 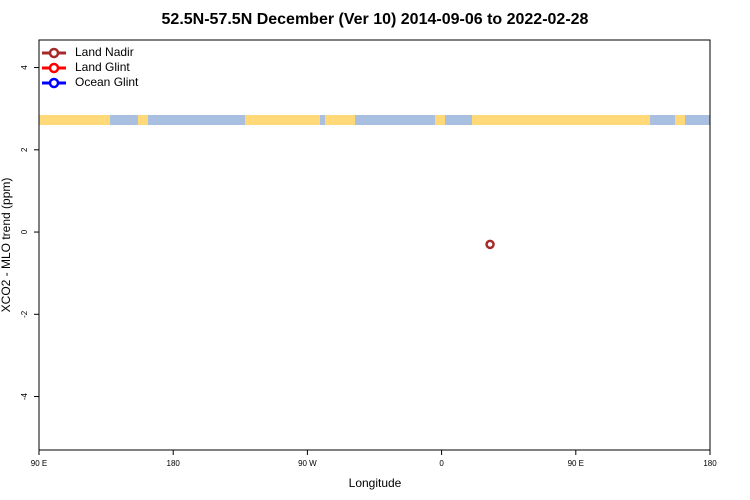 I want to click on x-tick-label: 0, so click(x=441, y=463).